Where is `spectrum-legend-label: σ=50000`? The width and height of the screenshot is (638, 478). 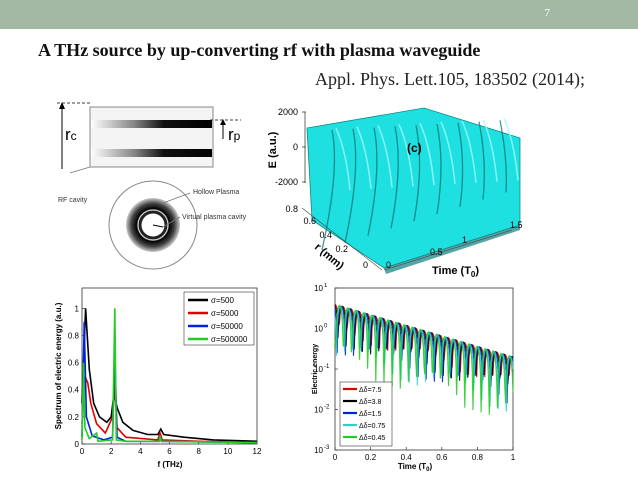
spectrum-legend-label: σ=50000 is located at coordinates (227, 326).